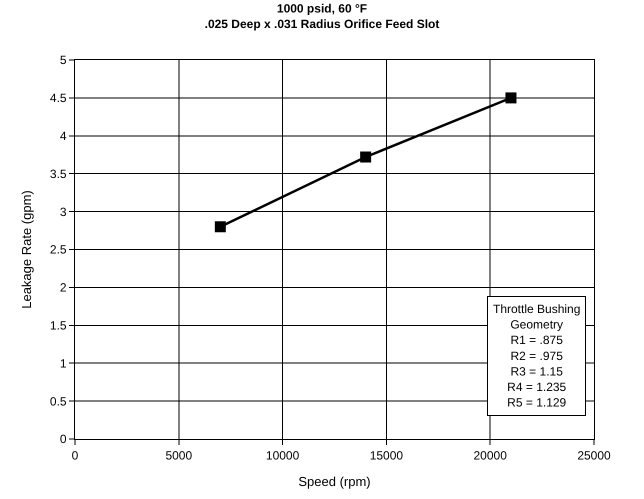 The width and height of the screenshot is (644, 499). What do you see at coordinates (63, 439) in the screenshot?
I see `y-tick-label: 0` at bounding box center [63, 439].